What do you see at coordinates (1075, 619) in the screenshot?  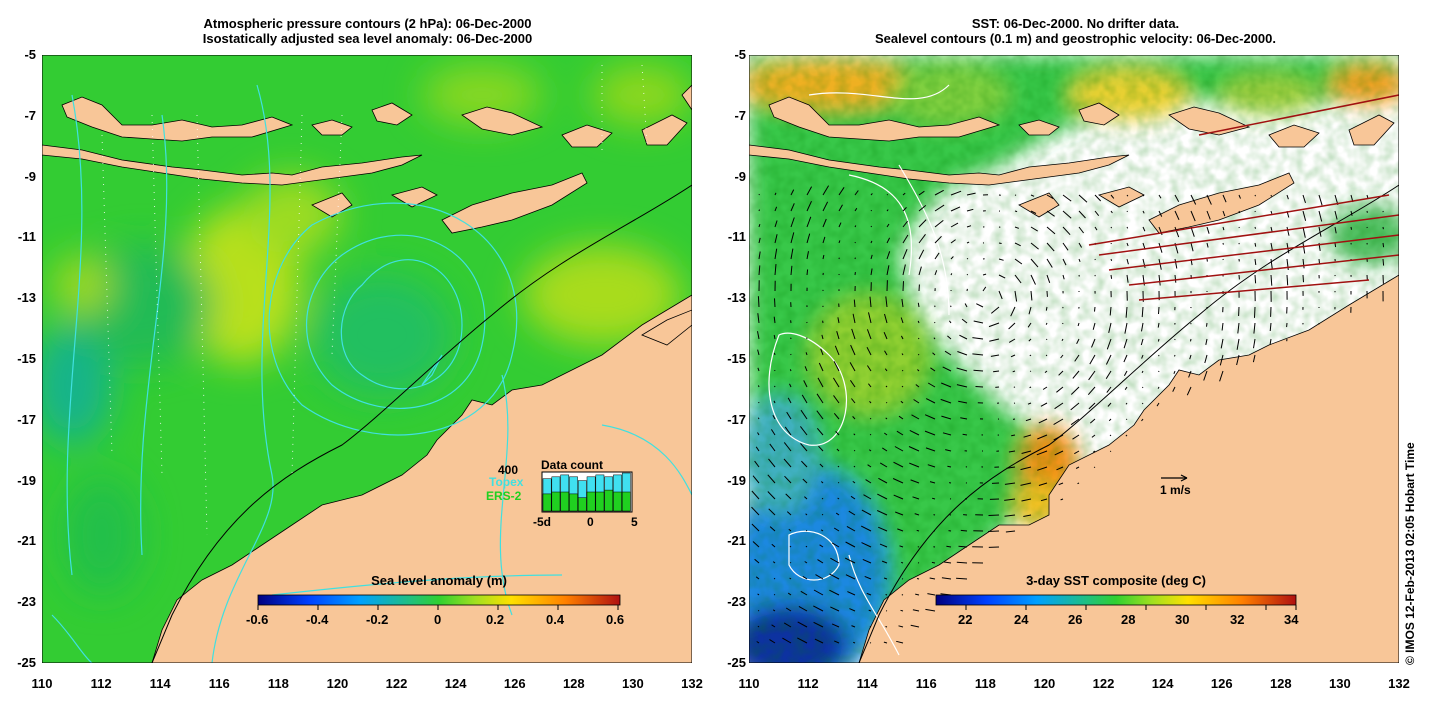 I see `sst-tick: 26` at bounding box center [1075, 619].